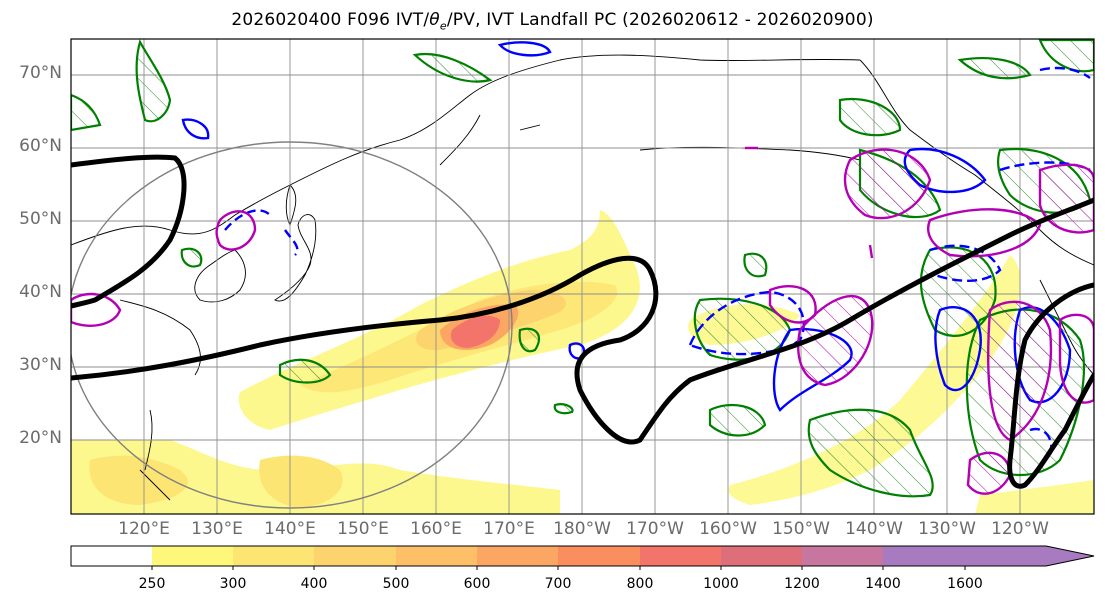 The width and height of the screenshot is (1105, 606). What do you see at coordinates (144, 529) in the screenshot?
I see `lon-label: 120°E` at bounding box center [144, 529].